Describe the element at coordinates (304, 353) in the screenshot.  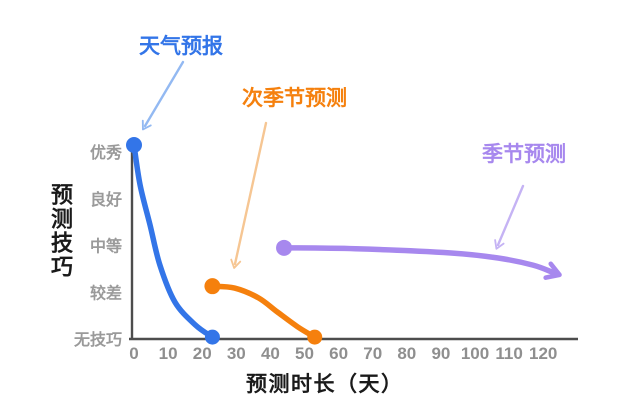
I see `x-tick-label-50: 50` at that location.